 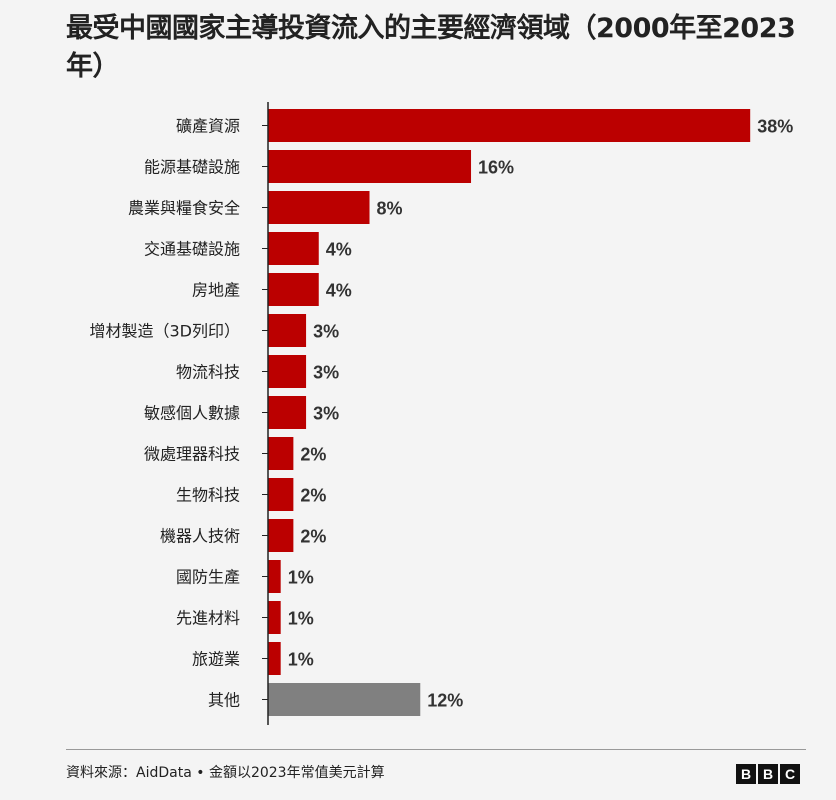 I want to click on category-label-0: 礦產資源, so click(x=208, y=126).